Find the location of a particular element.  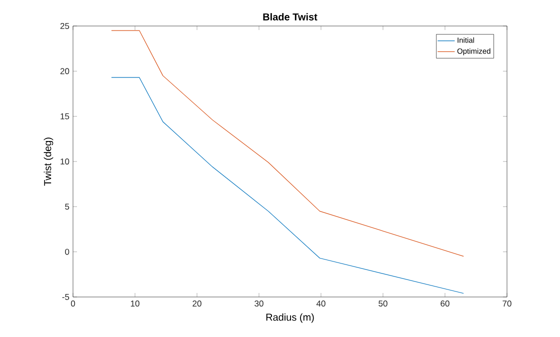

y-tick-label: 15 is located at coordinates (65, 116).